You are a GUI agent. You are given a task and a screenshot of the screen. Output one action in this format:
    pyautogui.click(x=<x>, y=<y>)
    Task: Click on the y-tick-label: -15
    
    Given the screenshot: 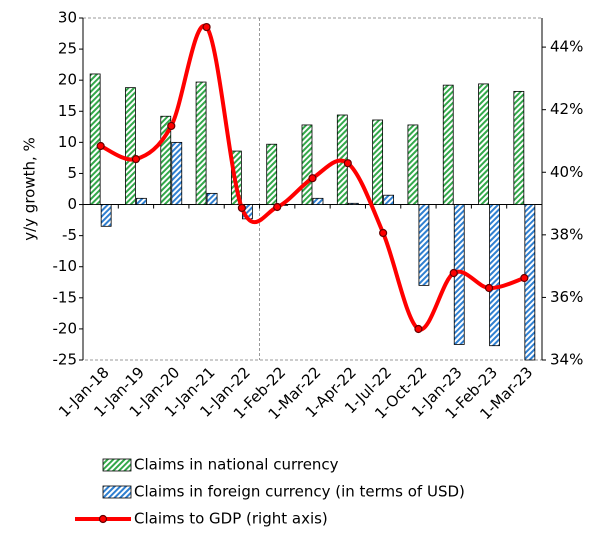 What is the action you would take?
    pyautogui.click(x=65, y=297)
    